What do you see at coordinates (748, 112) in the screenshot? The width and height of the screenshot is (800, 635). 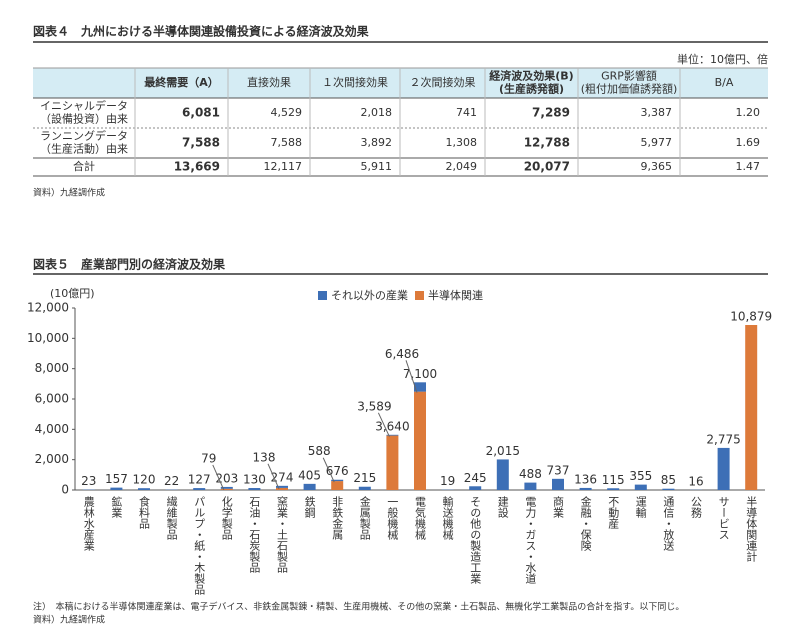 I see `table-cell: 1.20` at bounding box center [748, 112].